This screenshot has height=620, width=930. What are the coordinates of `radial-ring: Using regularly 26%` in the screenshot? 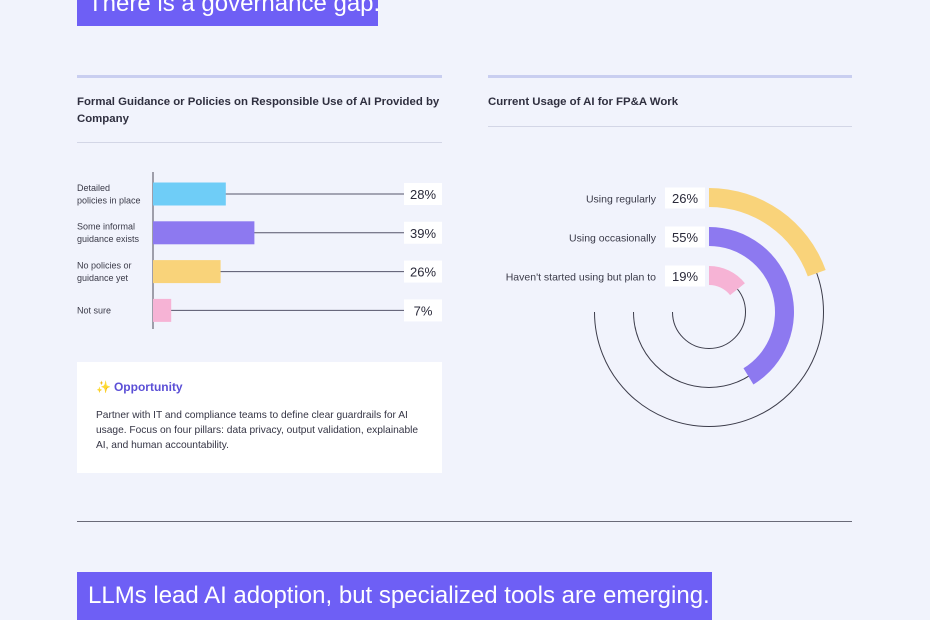 It's located at (706, 307).